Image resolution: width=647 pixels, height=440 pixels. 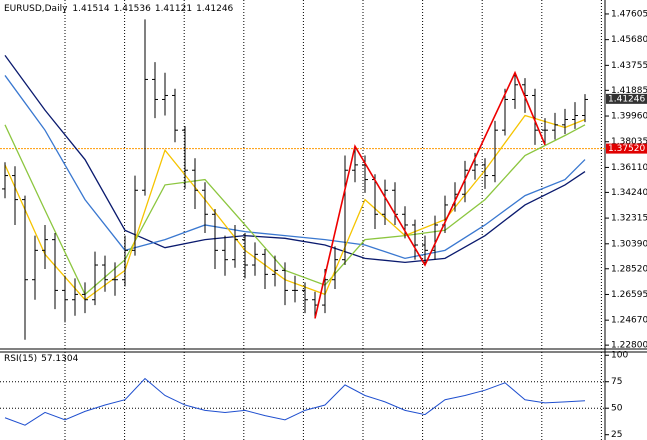 I want to click on level-tag-label: 1.37520, so click(x=626, y=149).